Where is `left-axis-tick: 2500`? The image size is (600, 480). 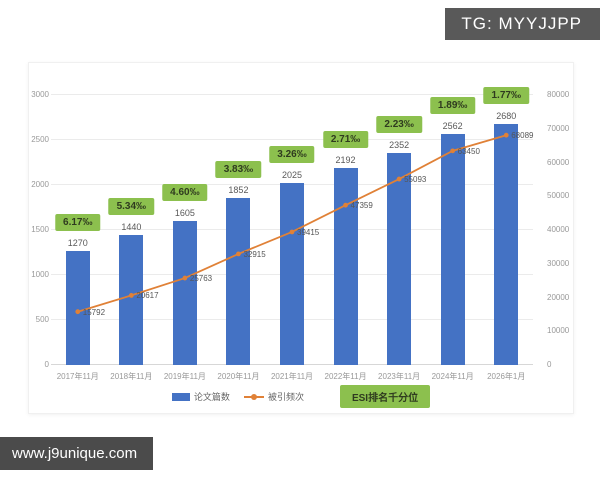
left-axis-tick: 2500 is located at coordinates (40, 139).